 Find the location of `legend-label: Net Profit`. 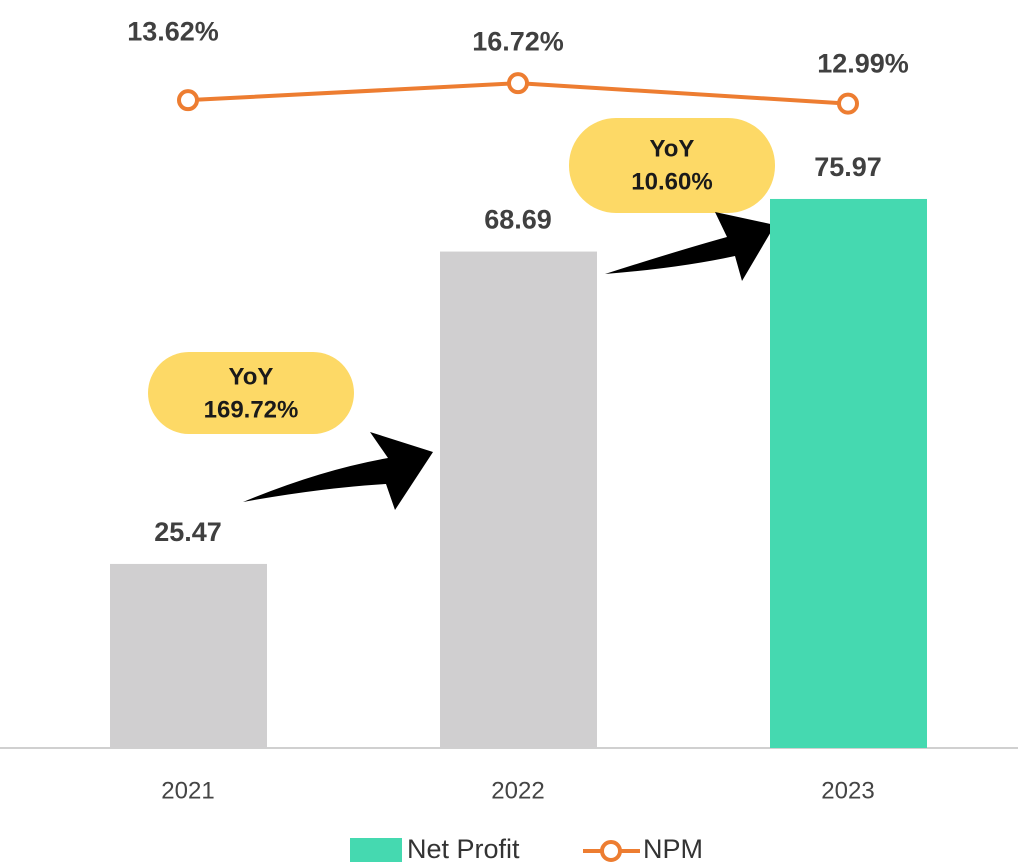

legend-label: Net Profit is located at coordinates (463, 849).